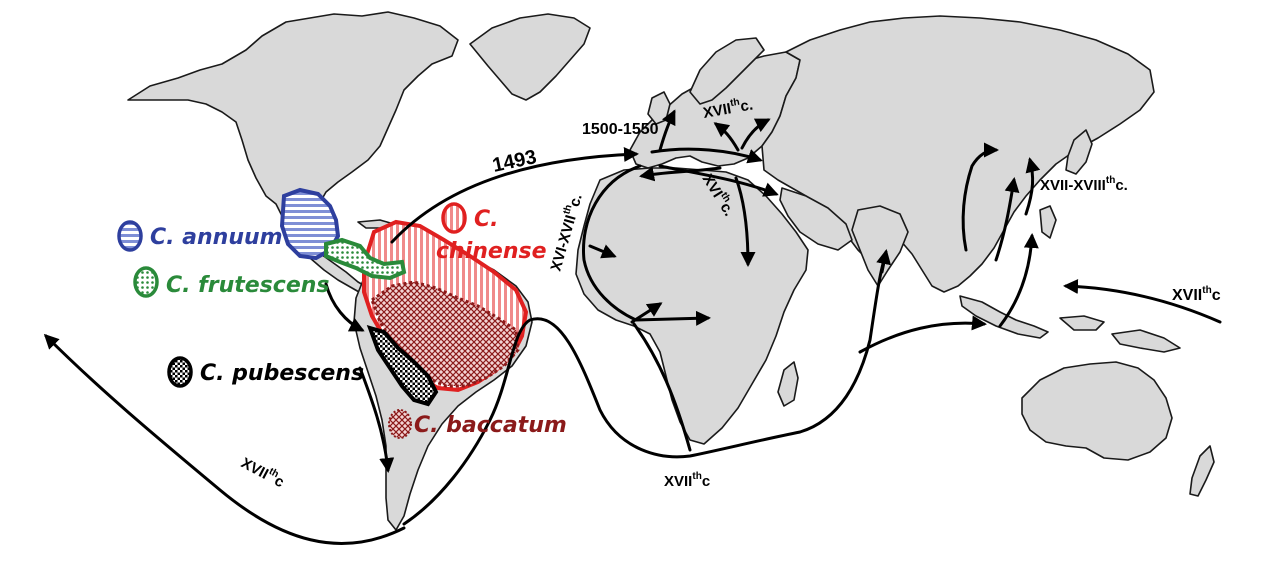 The height and width of the screenshot is (562, 1283). Describe the element at coordinates (248, 285) in the screenshot. I see `frutescens-label: C. frutescens` at that location.